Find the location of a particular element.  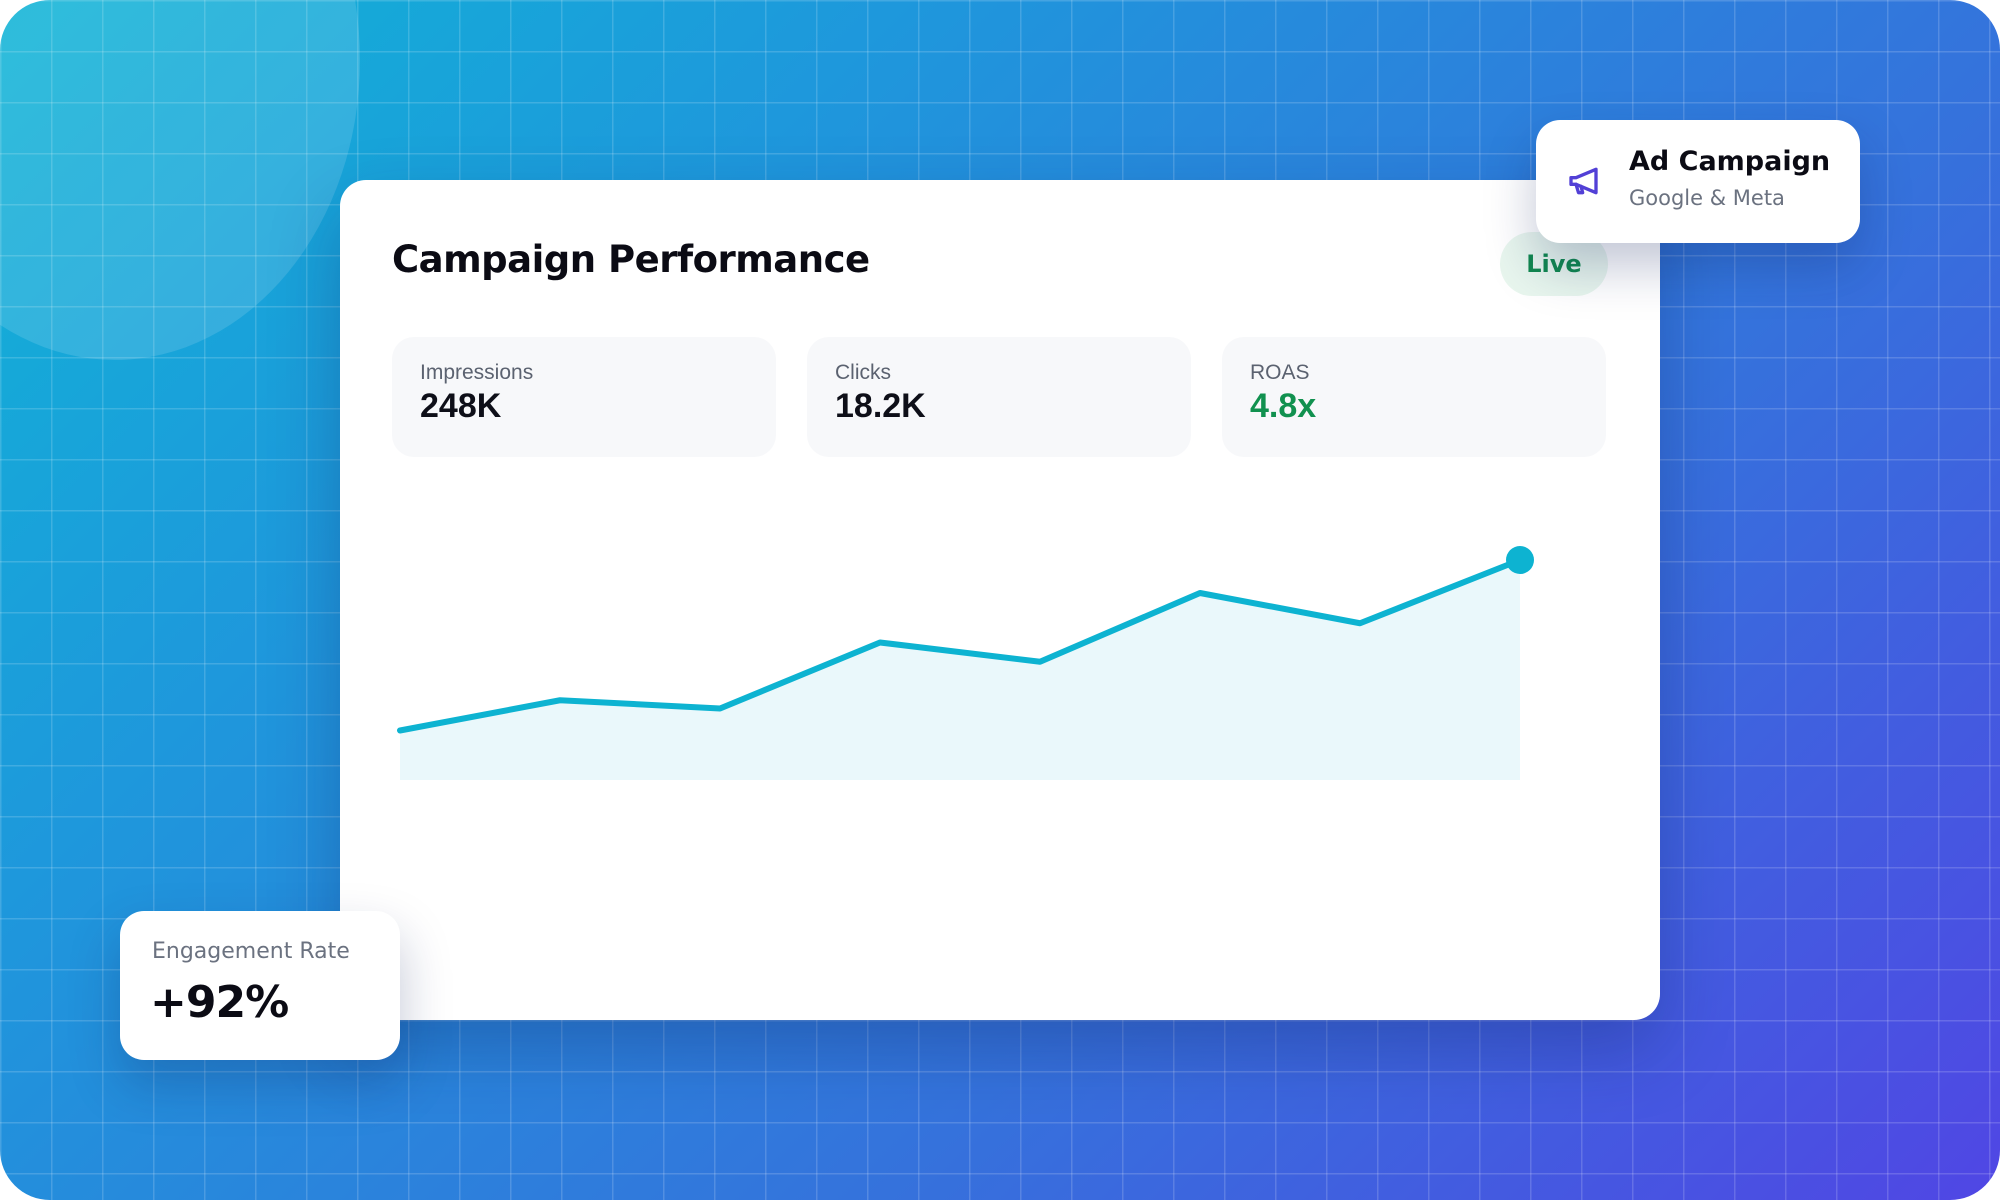

stat-value: 4.8x is located at coordinates (1283, 406).